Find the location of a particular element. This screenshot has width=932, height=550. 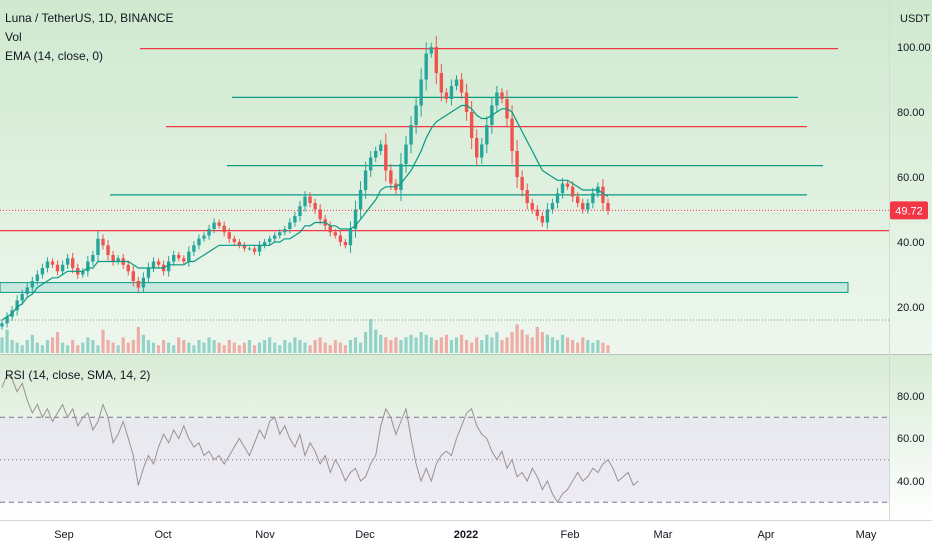

x-tick-label: Dec is located at coordinates (365, 535).